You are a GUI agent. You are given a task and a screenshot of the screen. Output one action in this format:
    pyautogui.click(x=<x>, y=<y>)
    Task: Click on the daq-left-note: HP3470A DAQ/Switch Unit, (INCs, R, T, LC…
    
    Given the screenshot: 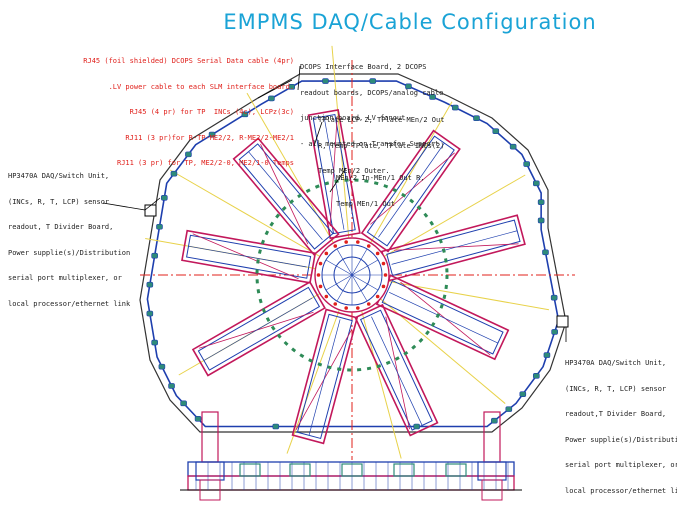 What is the action you would take?
    pyautogui.click(x=69, y=236)
    